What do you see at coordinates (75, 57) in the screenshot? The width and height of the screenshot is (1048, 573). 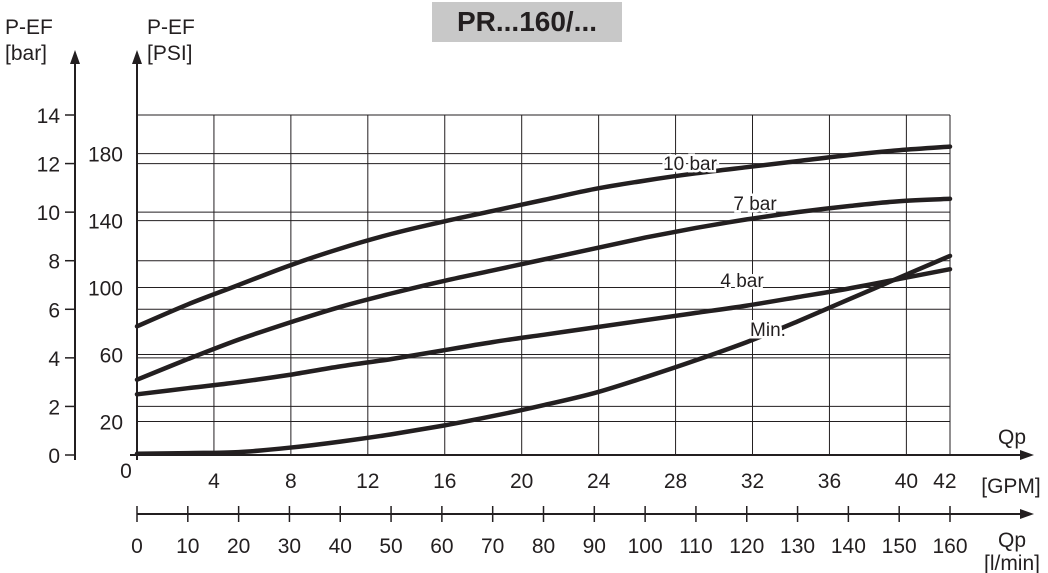 I see `bar-axis-arrowhead` at bounding box center [75, 57].